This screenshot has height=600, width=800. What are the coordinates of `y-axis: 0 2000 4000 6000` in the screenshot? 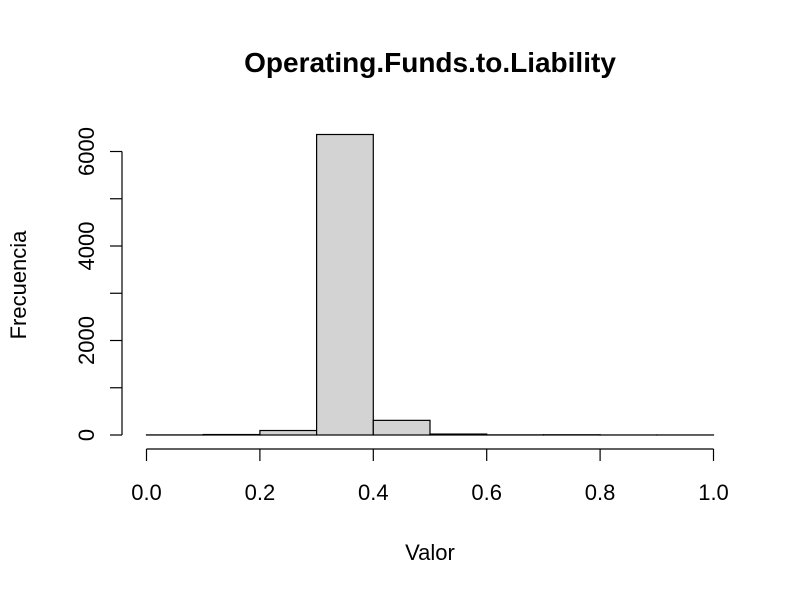 It's located at (98, 284).